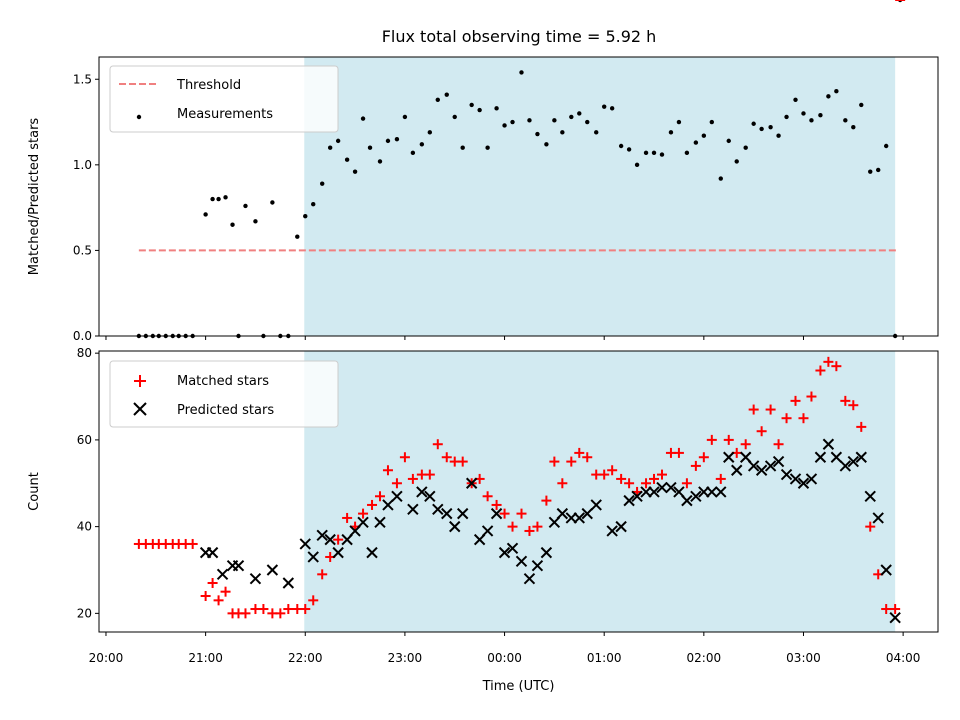 The width and height of the screenshot is (960, 720). What do you see at coordinates (223, 381) in the screenshot?
I see `matched-stars-legend-label: Matched stars` at bounding box center [223, 381].